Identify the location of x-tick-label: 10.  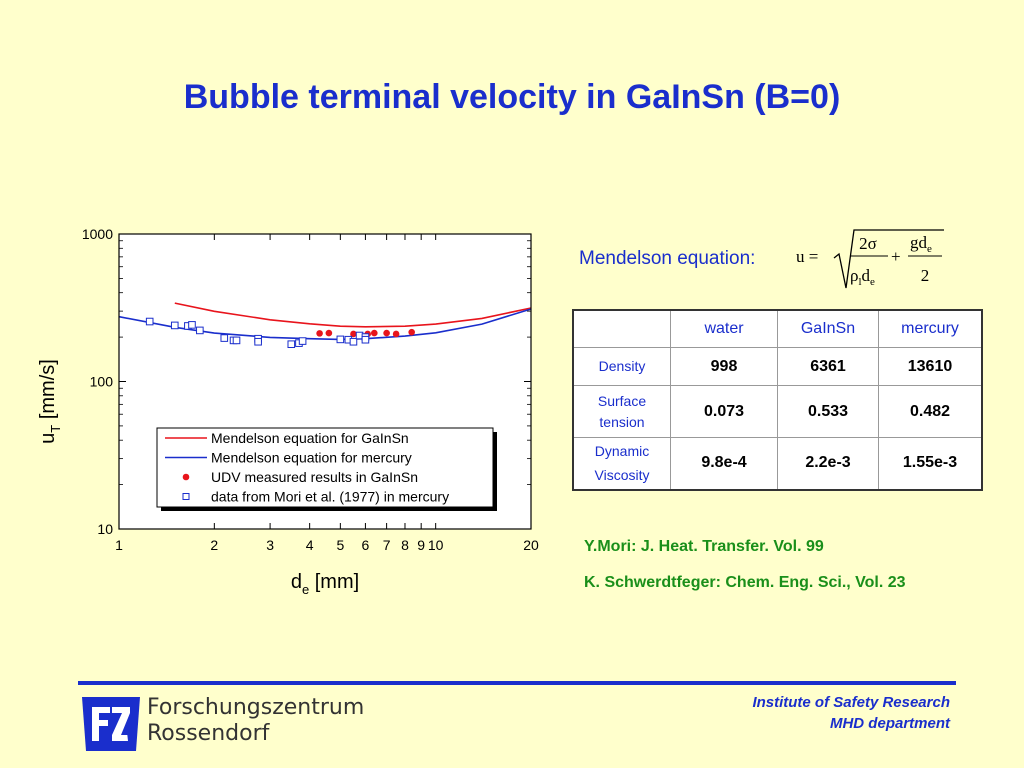
(436, 545).